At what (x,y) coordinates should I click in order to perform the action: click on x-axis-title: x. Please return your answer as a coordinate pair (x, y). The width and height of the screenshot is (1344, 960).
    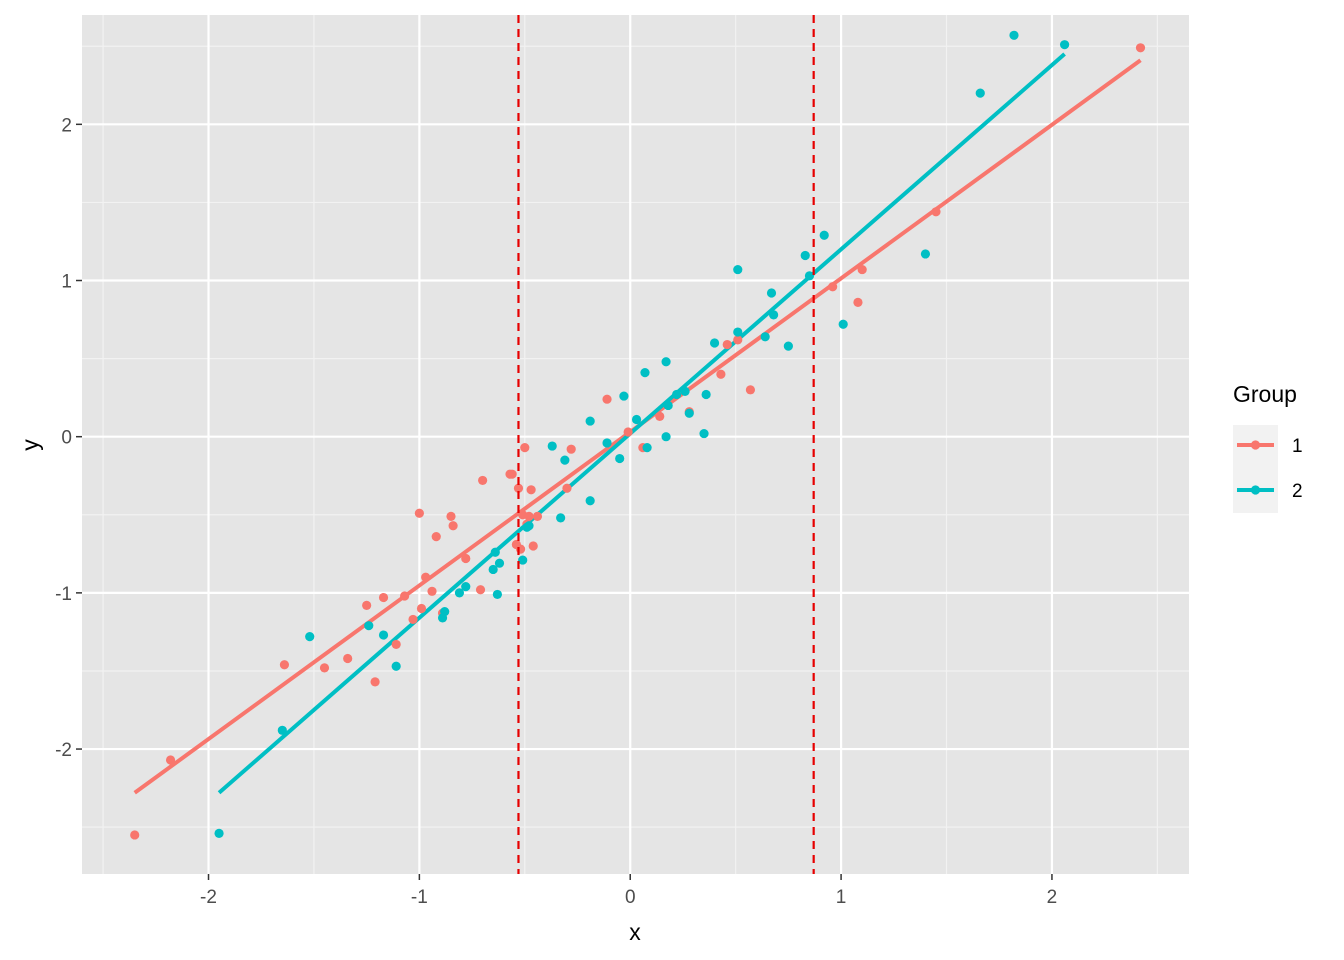
    Looking at the image, I should click on (635, 932).